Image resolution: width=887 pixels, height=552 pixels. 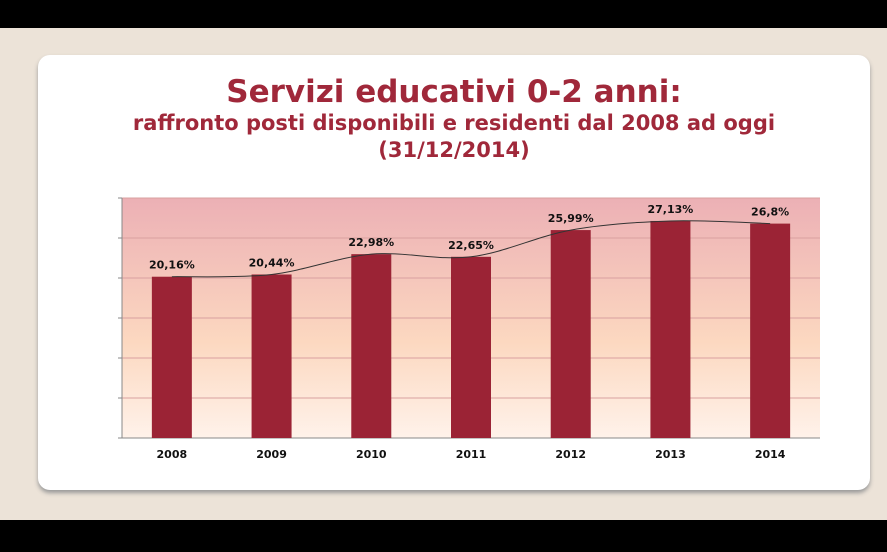 I want to click on x-tick-label: 2014, so click(x=770, y=454).